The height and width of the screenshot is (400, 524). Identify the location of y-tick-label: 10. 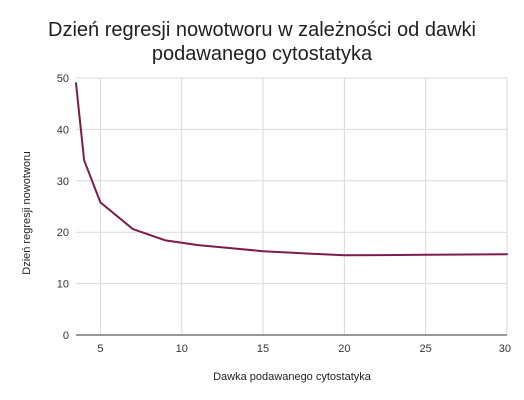
(63, 285).